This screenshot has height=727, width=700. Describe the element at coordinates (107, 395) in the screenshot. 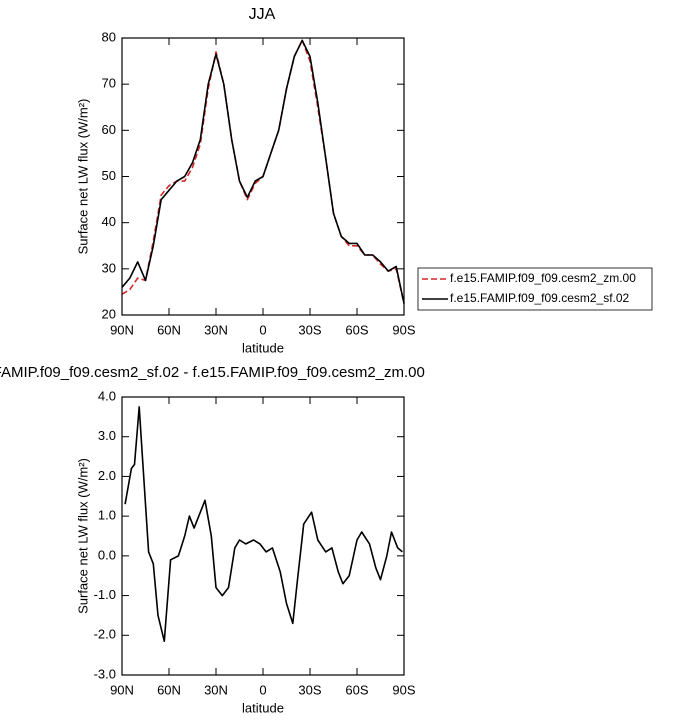

I see `y-tick-label: 4.0` at that location.